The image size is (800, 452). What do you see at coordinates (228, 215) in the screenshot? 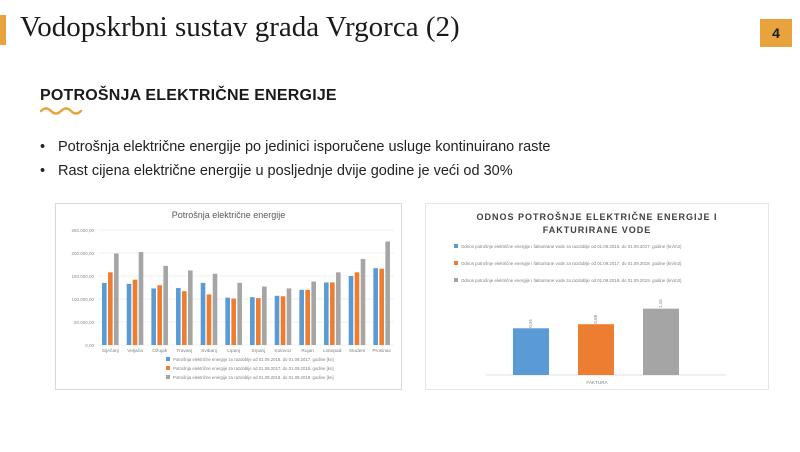
I see `chart-title: Potrošnja električne energije` at bounding box center [228, 215].